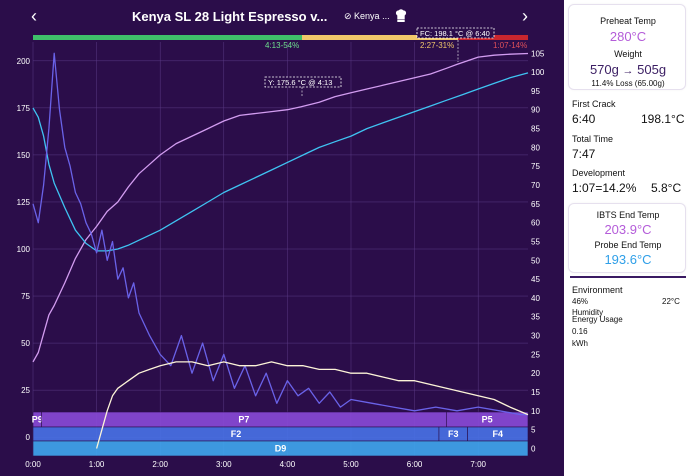  I want to click on total-time-label: Total Time, so click(593, 139).